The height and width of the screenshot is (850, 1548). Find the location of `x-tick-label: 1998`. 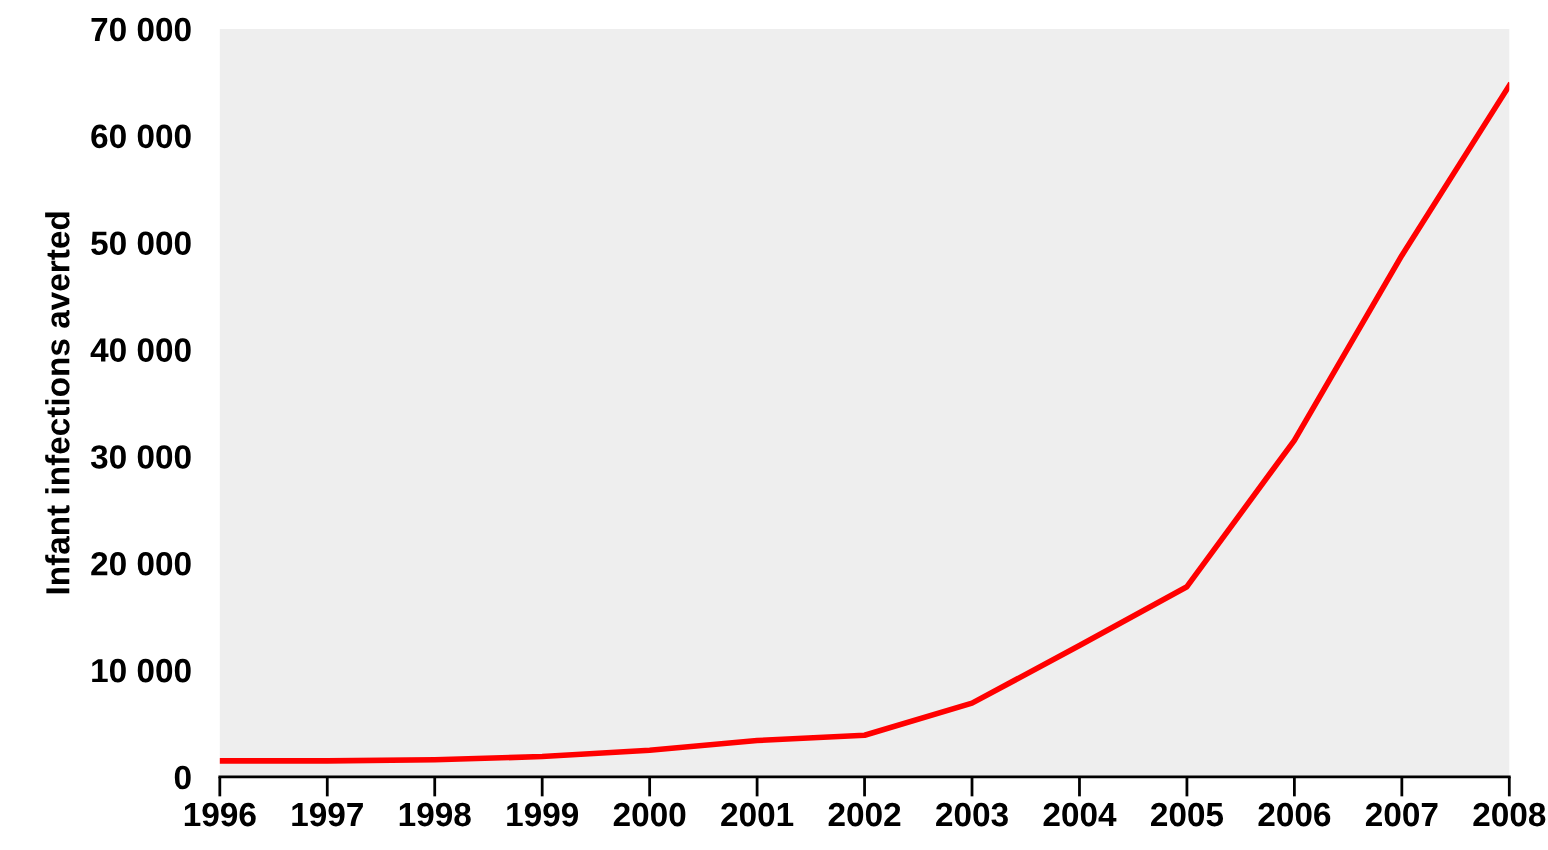

x-tick-label: 1998 is located at coordinates (435, 814).